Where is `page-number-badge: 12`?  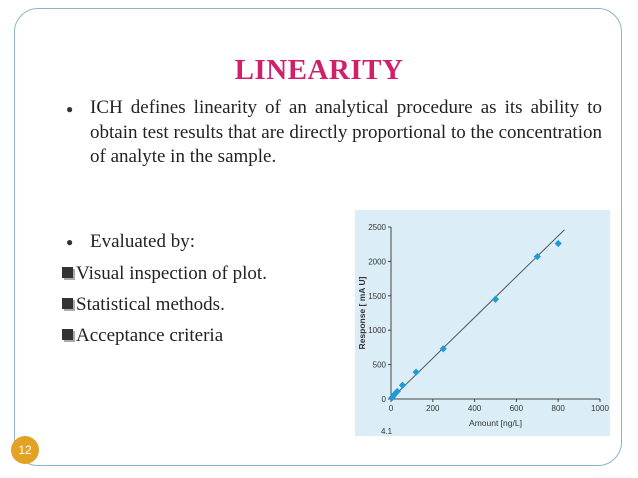 page-number-badge: 12 is located at coordinates (25, 450).